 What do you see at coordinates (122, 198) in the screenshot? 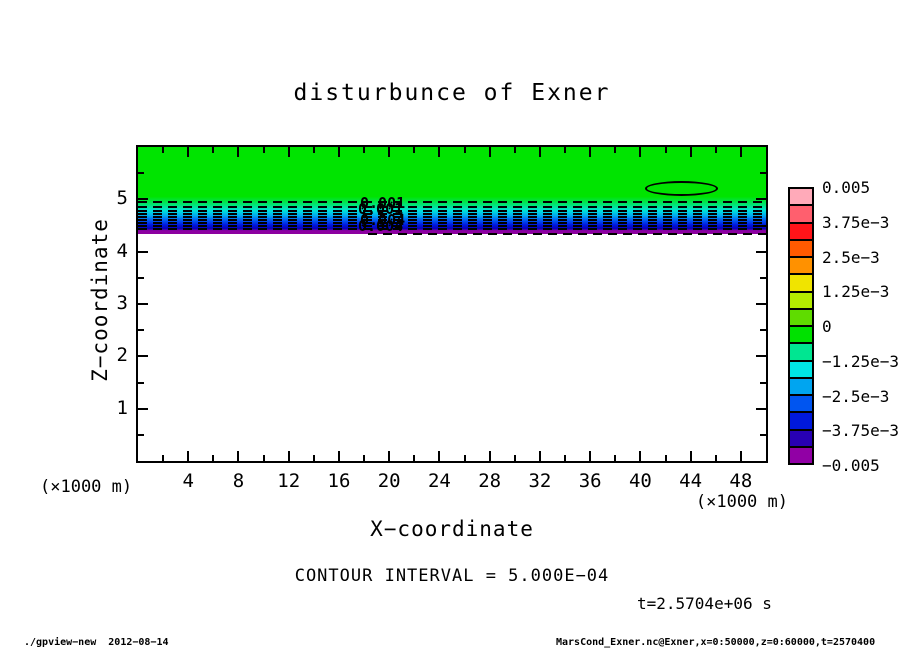
I see `y-tick-label: 5` at bounding box center [122, 198].